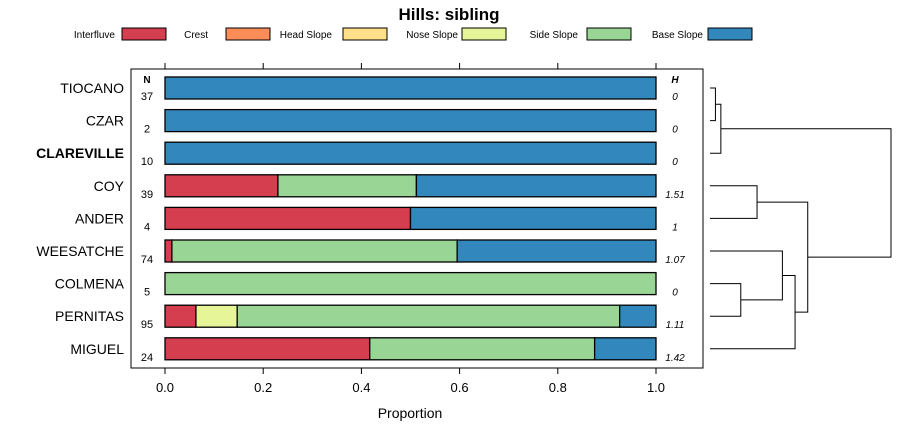 Image resolution: width=900 pixels, height=440 pixels. I want to click on dendrogram, so click(801, 218).